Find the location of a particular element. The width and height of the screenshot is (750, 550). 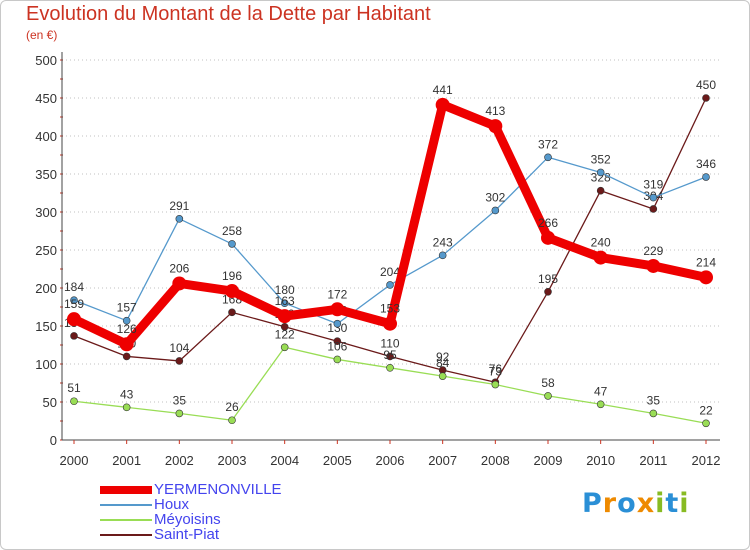

x-tick-label: 2012 is located at coordinates (706, 460).